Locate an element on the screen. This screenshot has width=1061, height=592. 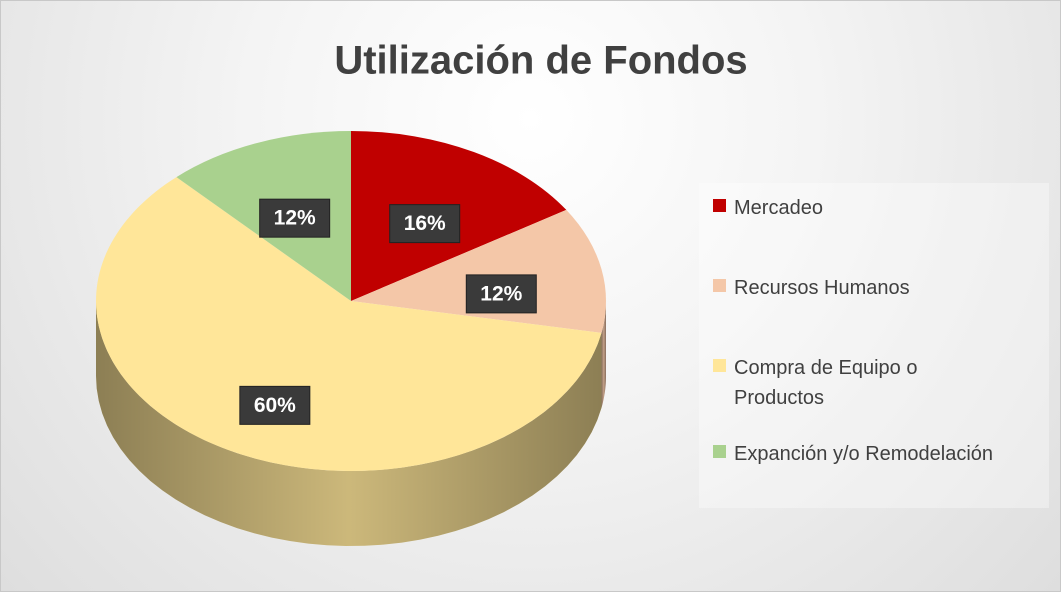
legend-label: Expanción y/o Remodelación is located at coordinates (864, 454).